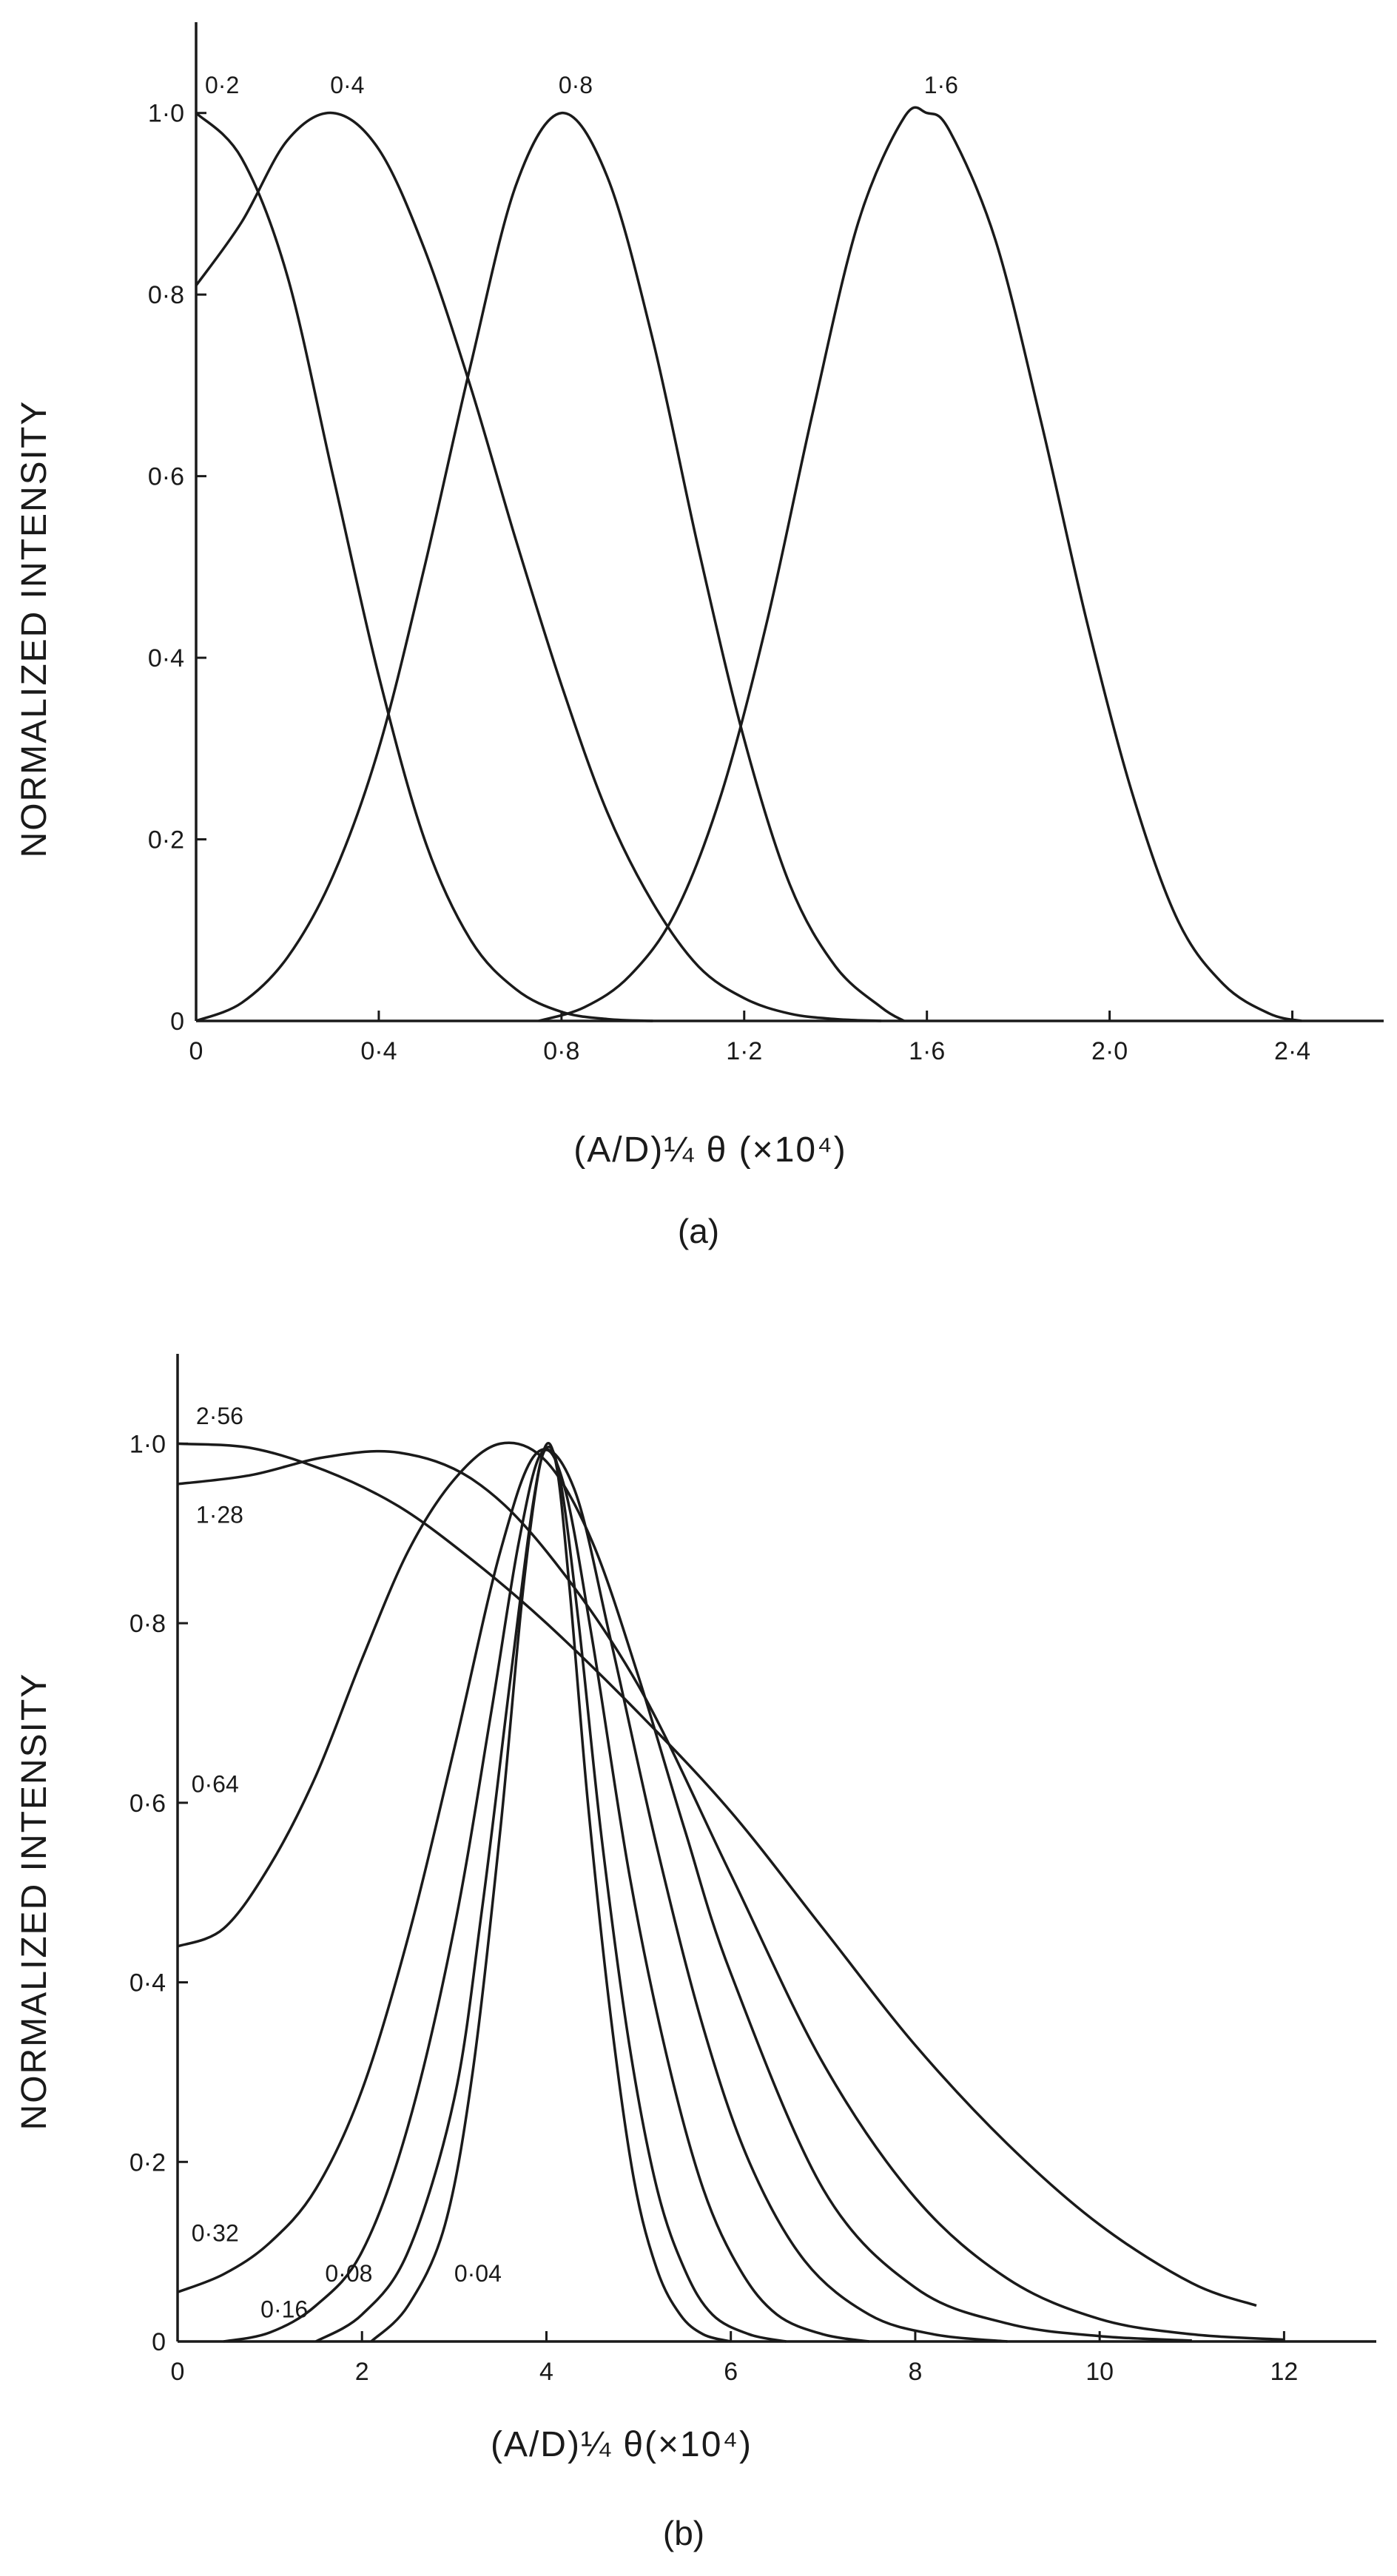 The height and width of the screenshot is (2576, 1397). What do you see at coordinates (220, 1514) in the screenshot?
I see `series-label: 1·28` at bounding box center [220, 1514].